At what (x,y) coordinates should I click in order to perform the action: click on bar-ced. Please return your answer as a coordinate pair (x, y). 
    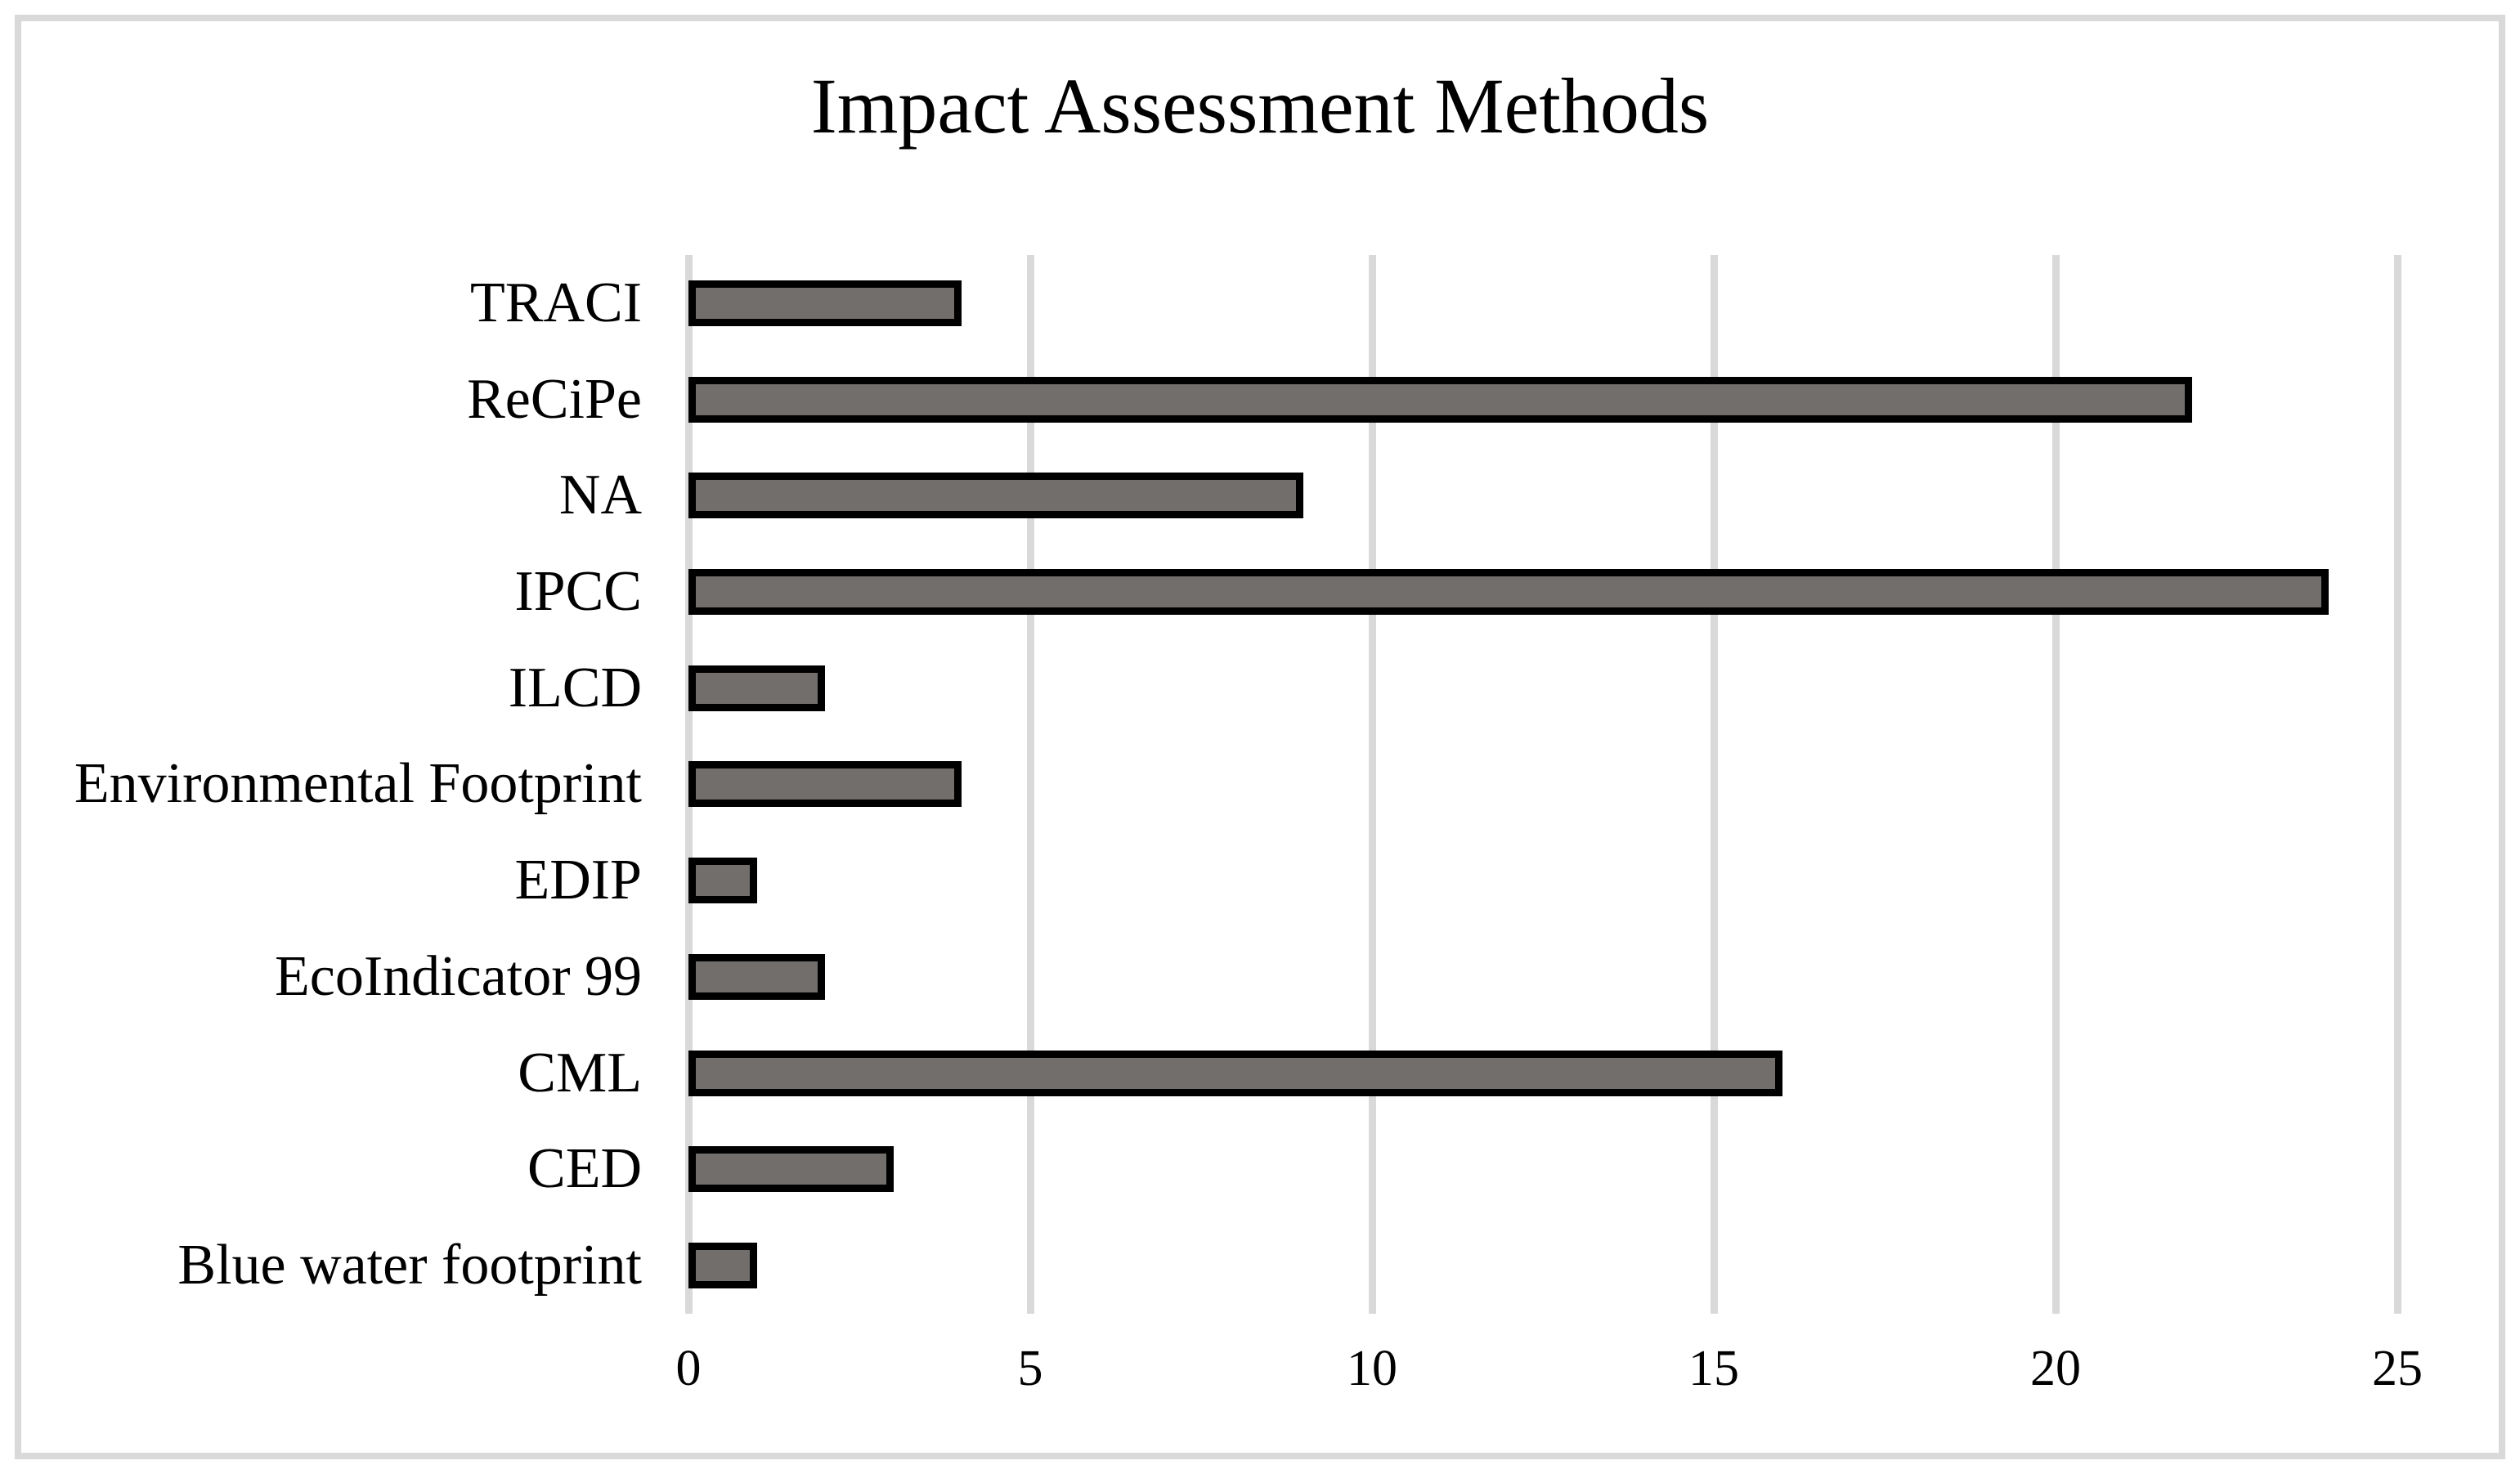
    Looking at the image, I should click on (791, 1169).